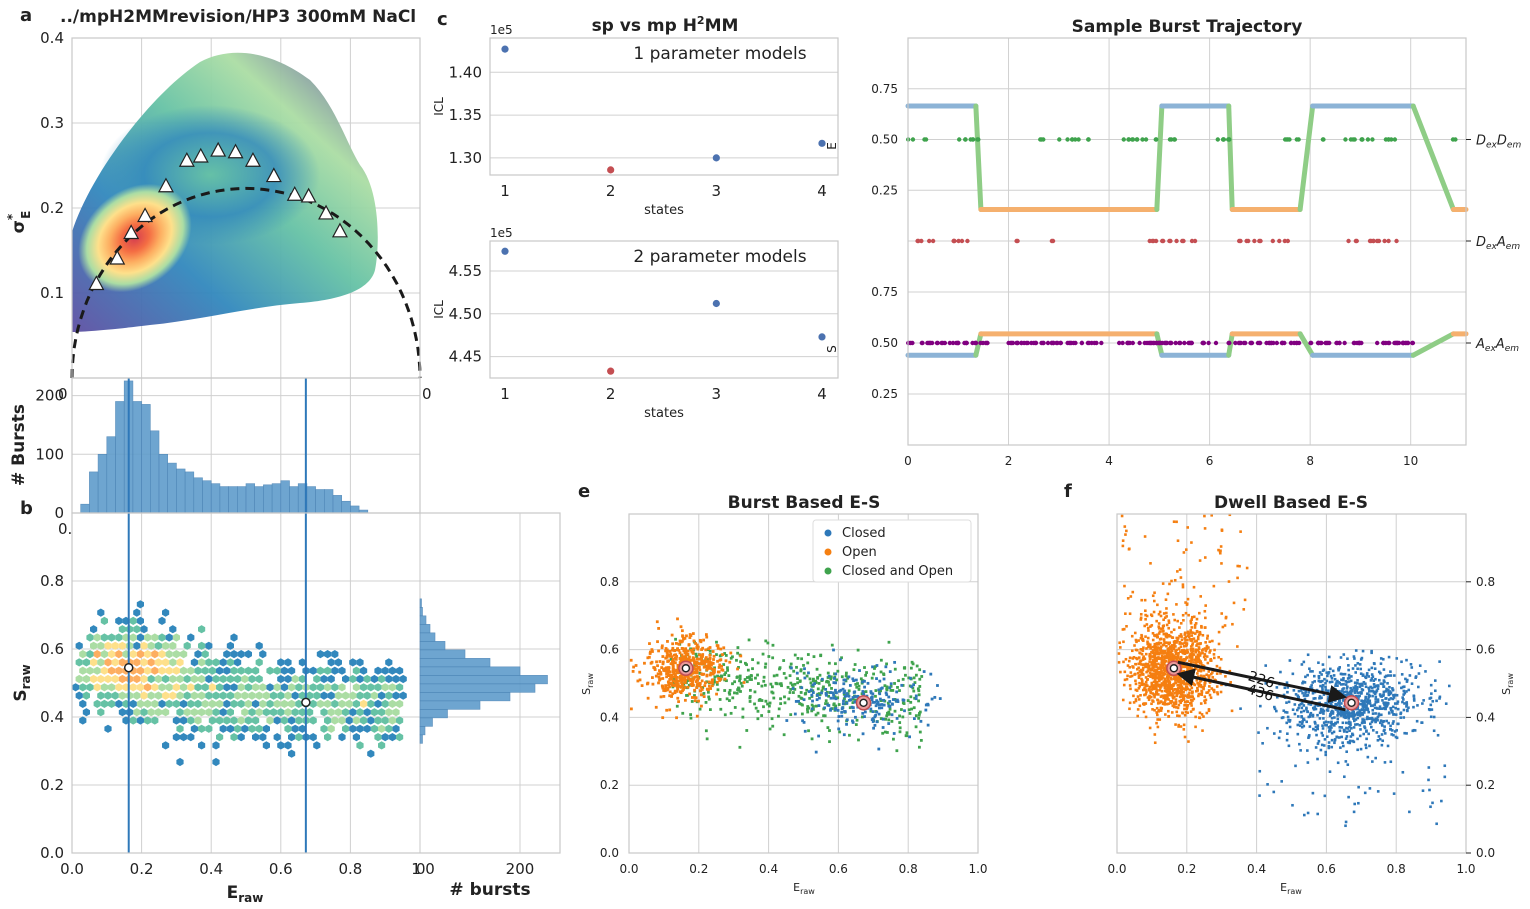 This screenshot has height=909, width=1530. What do you see at coordinates (1291, 888) in the screenshot?
I see `panel-f-xlabel: Eraw` at bounding box center [1291, 888].